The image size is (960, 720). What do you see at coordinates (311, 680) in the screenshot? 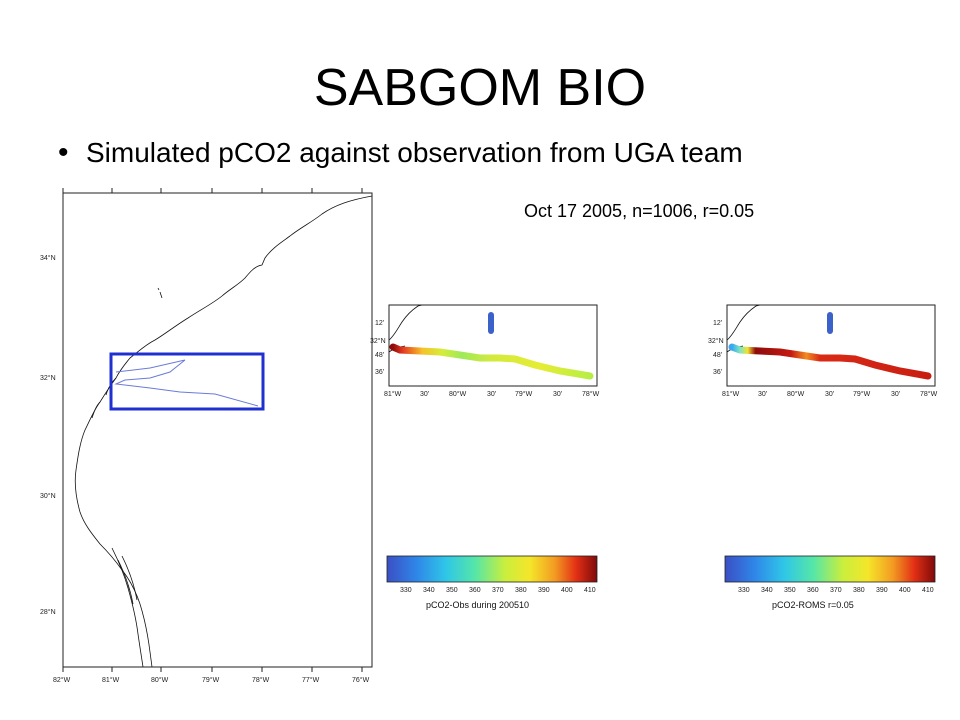
I see `lon-label: 77°W` at bounding box center [311, 680].